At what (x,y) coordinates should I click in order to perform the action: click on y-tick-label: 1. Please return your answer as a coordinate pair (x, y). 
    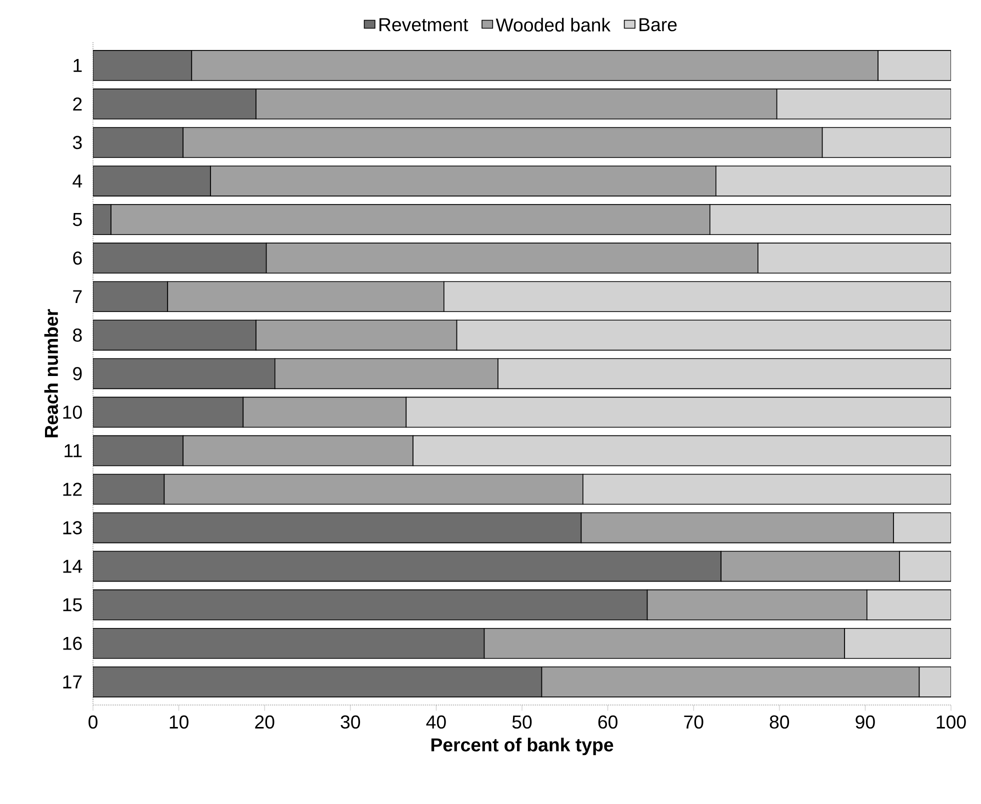
    Looking at the image, I should click on (78, 65).